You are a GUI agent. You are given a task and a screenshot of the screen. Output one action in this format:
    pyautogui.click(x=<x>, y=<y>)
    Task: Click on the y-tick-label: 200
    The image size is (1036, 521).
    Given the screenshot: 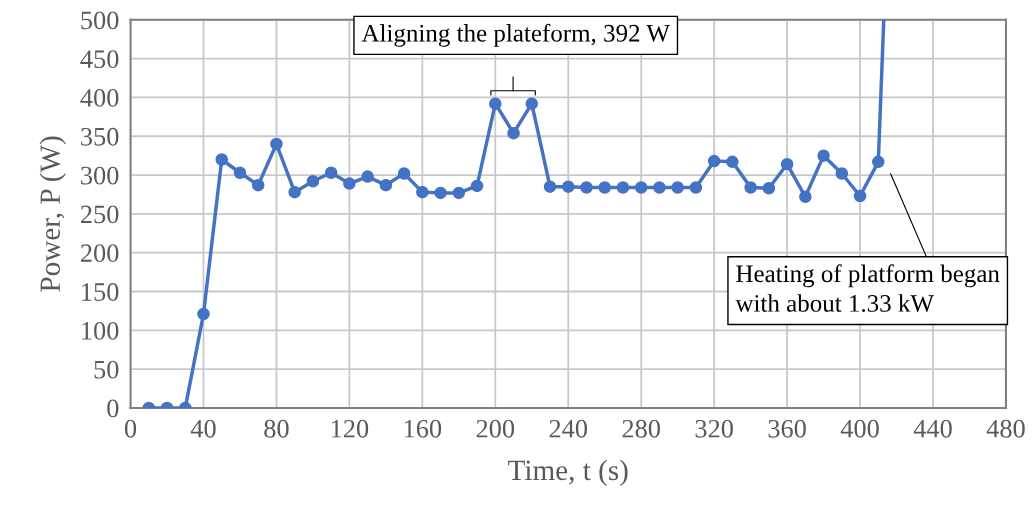 What is the action you would take?
    pyautogui.click(x=100, y=253)
    